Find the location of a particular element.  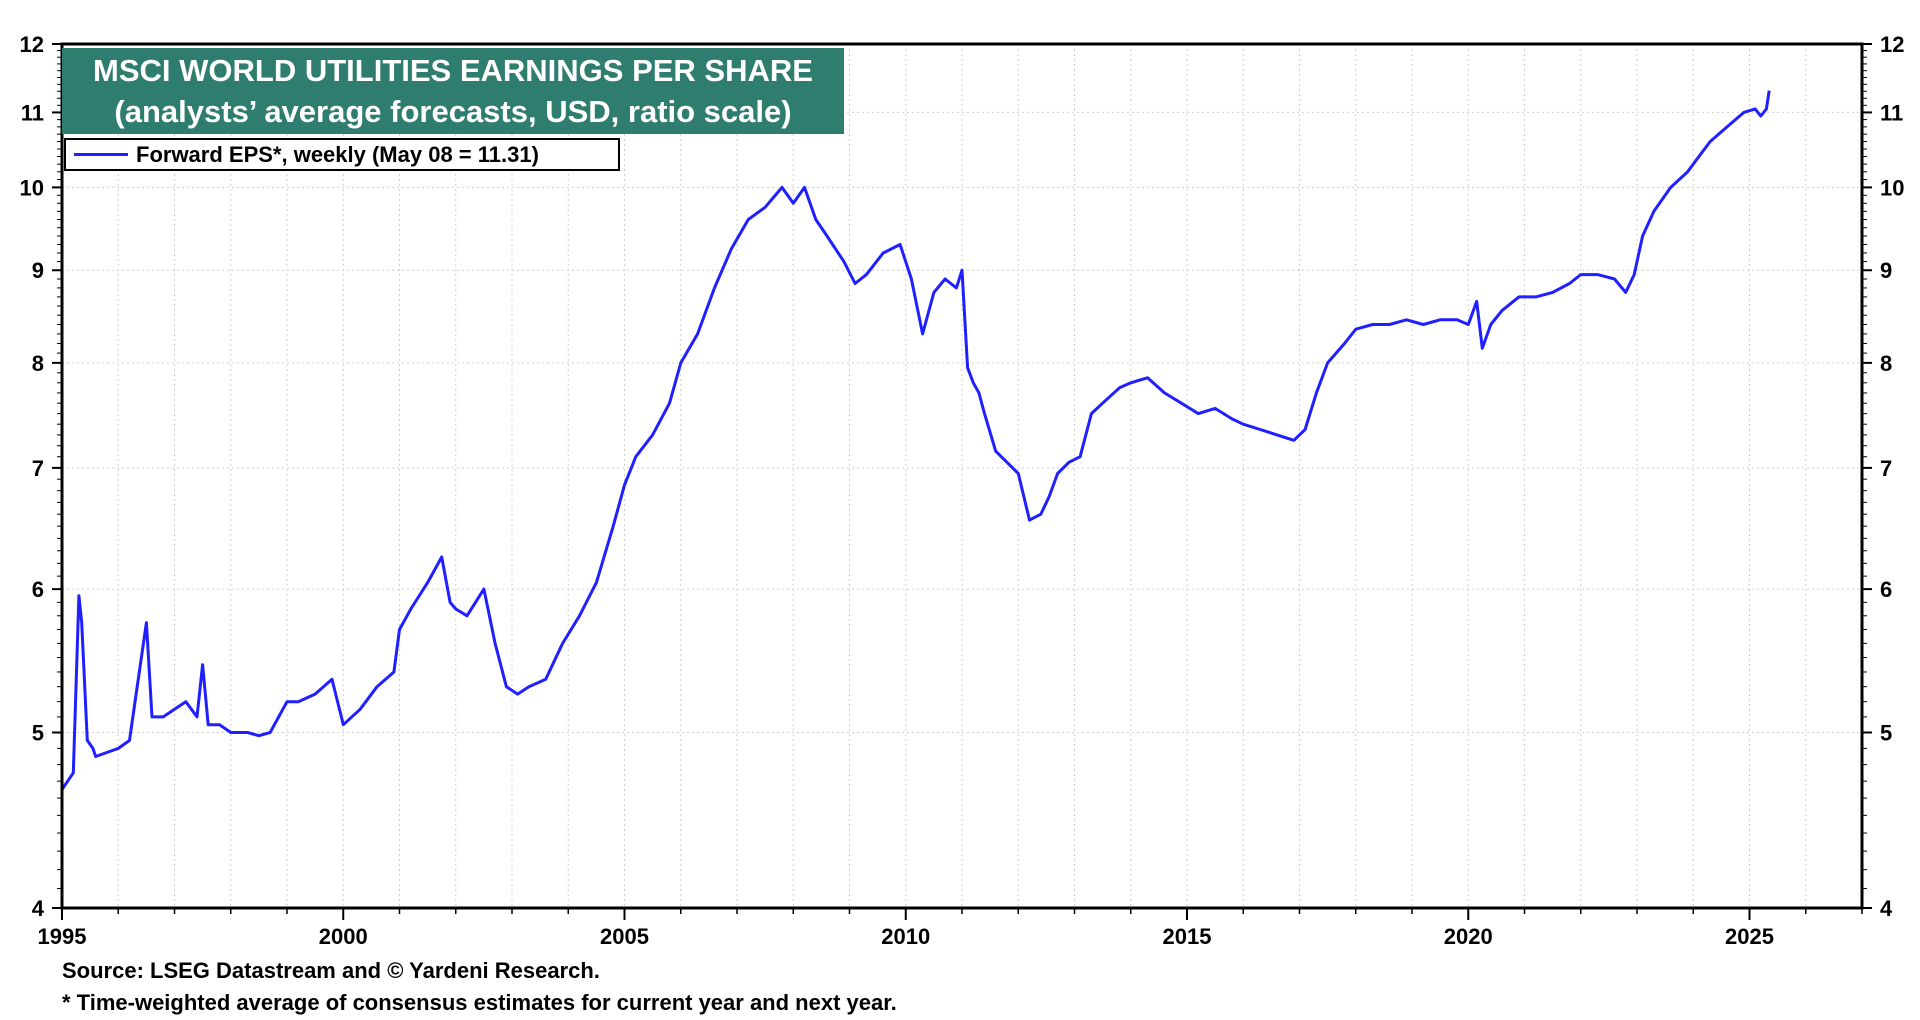

y-tick-label: 10 is located at coordinates (32, 187).